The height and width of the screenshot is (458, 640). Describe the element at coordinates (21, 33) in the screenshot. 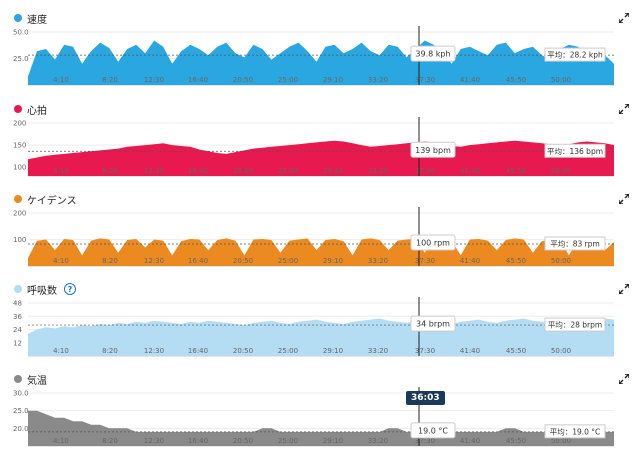

I see `y-tick-label: 50.0` at that location.